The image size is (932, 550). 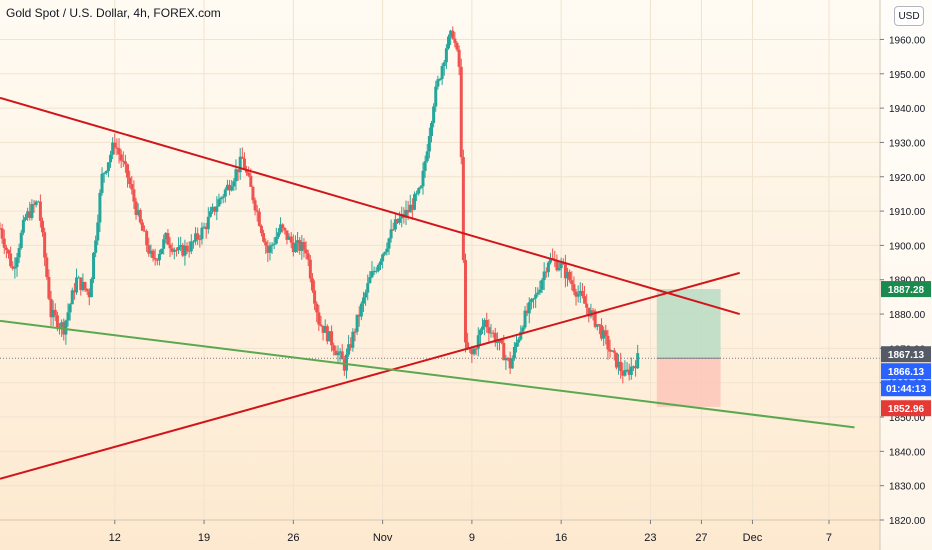 I want to click on price-tick-label: 1940.00, so click(x=907, y=109).